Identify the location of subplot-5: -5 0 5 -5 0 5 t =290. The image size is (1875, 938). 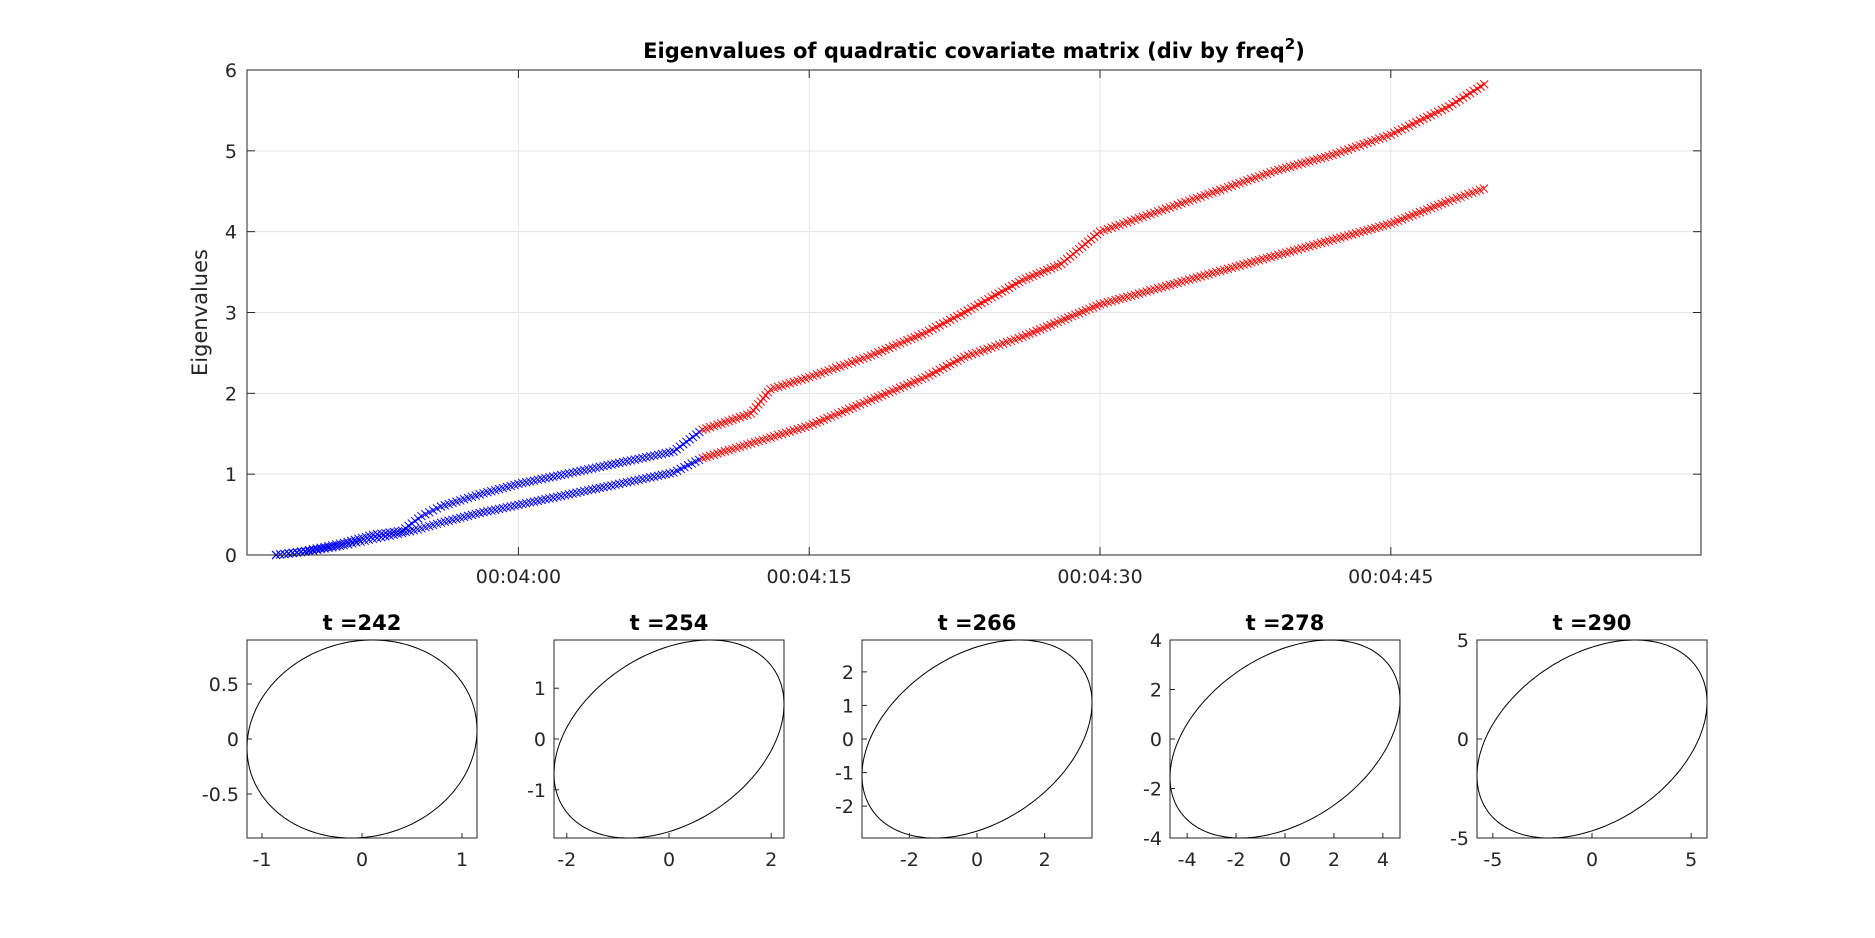
(1579, 741).